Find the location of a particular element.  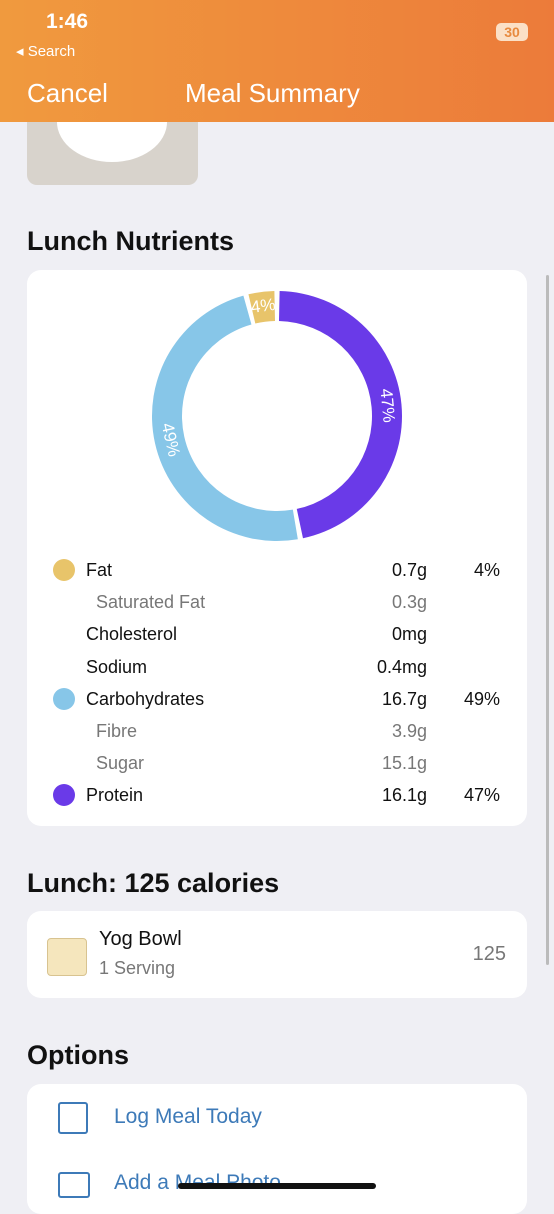

home-indicator is located at coordinates (277, 1186).